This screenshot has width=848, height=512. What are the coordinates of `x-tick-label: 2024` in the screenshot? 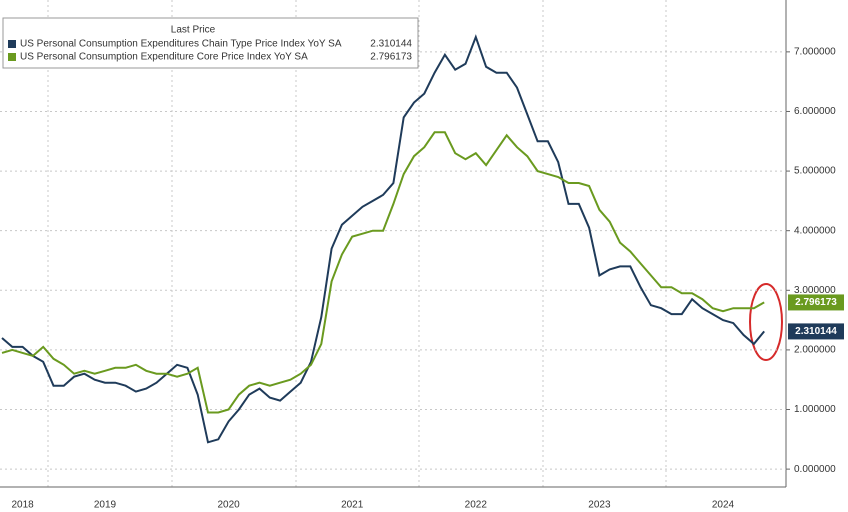 It's located at (723, 505).